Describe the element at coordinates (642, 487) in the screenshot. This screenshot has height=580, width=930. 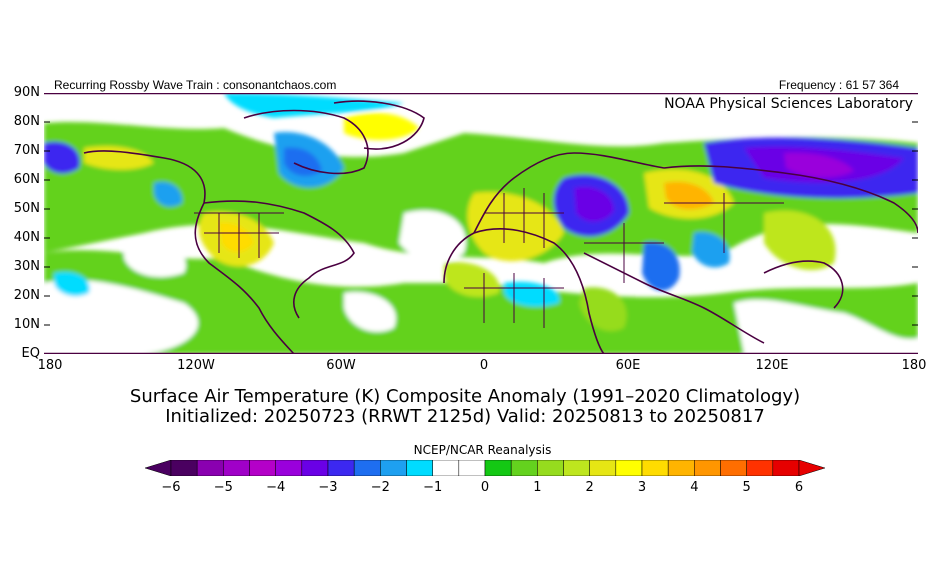
I see `colorbar-tick-label: 3` at that location.